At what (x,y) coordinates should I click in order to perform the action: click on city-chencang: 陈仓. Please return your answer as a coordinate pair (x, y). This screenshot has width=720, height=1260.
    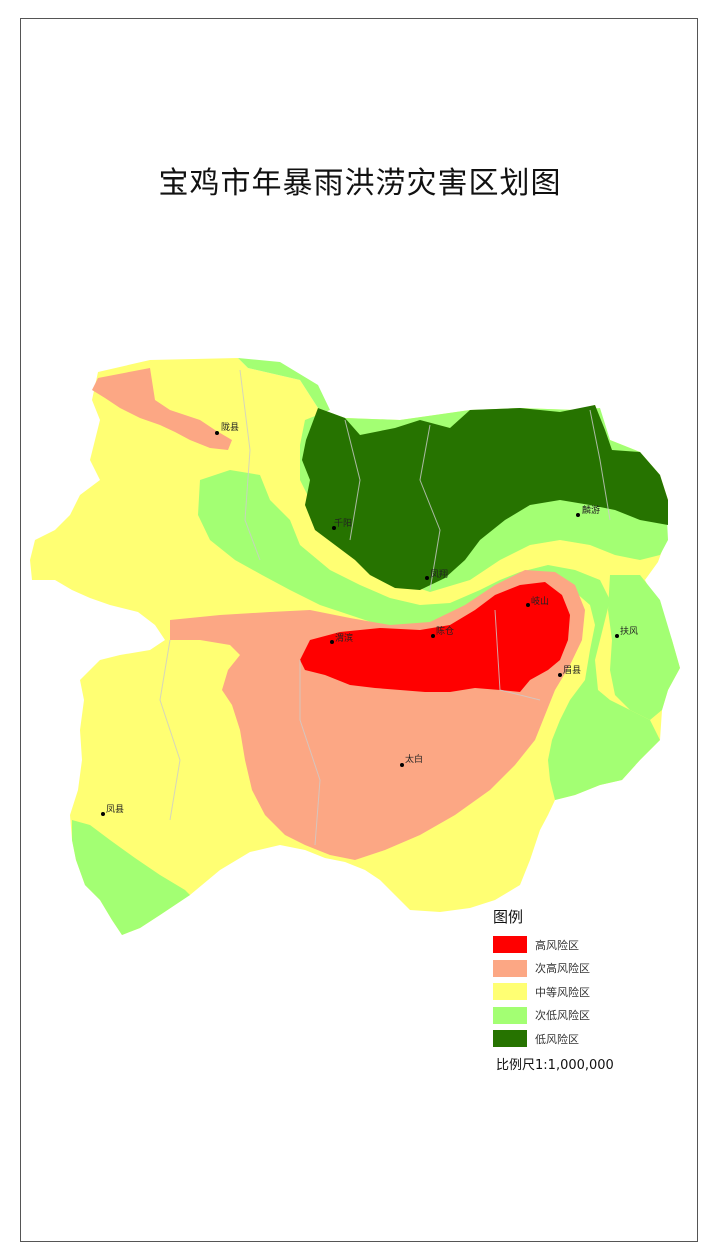
    Looking at the image, I should click on (442, 631).